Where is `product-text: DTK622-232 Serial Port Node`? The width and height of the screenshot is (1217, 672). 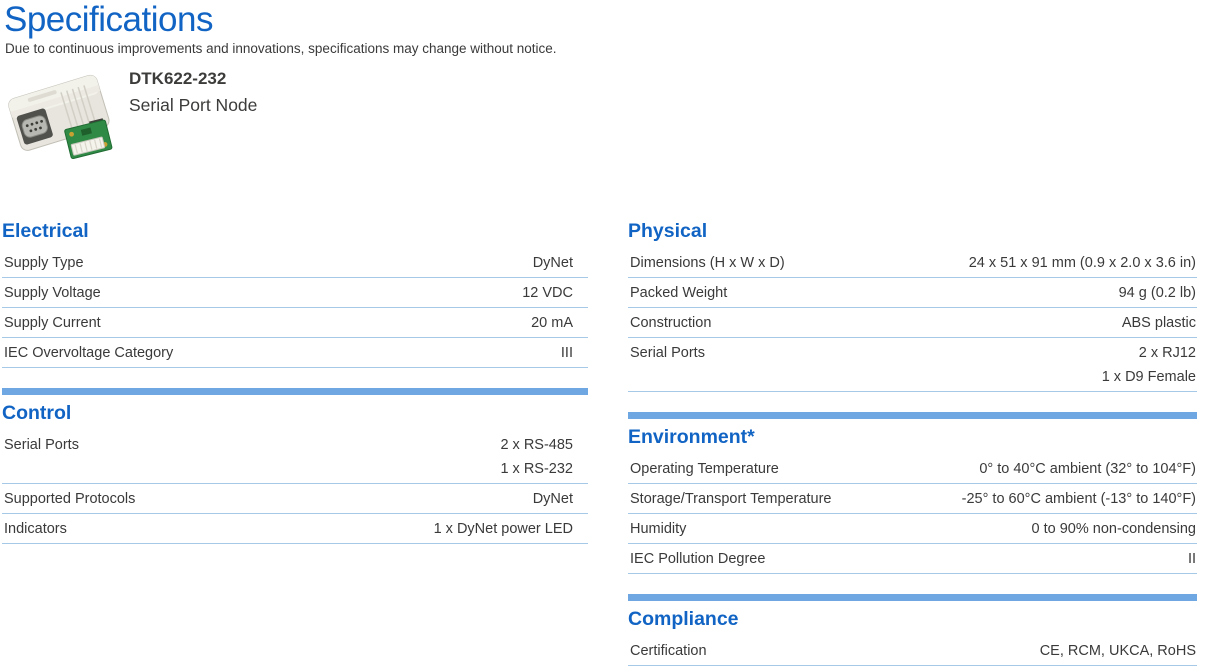
product-text: DTK622-232 Serial Port Node is located at coordinates (193, 90).